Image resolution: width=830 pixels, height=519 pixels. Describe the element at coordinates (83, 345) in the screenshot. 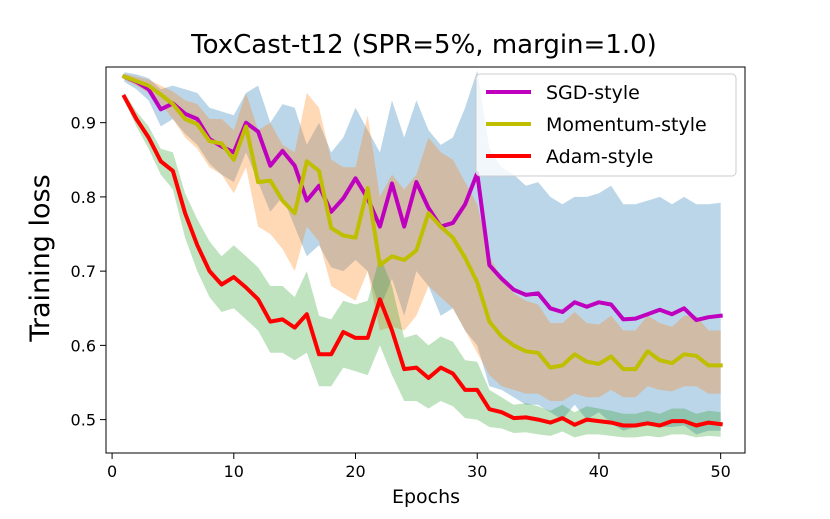

I see `y-tick-label: 0.6` at that location.